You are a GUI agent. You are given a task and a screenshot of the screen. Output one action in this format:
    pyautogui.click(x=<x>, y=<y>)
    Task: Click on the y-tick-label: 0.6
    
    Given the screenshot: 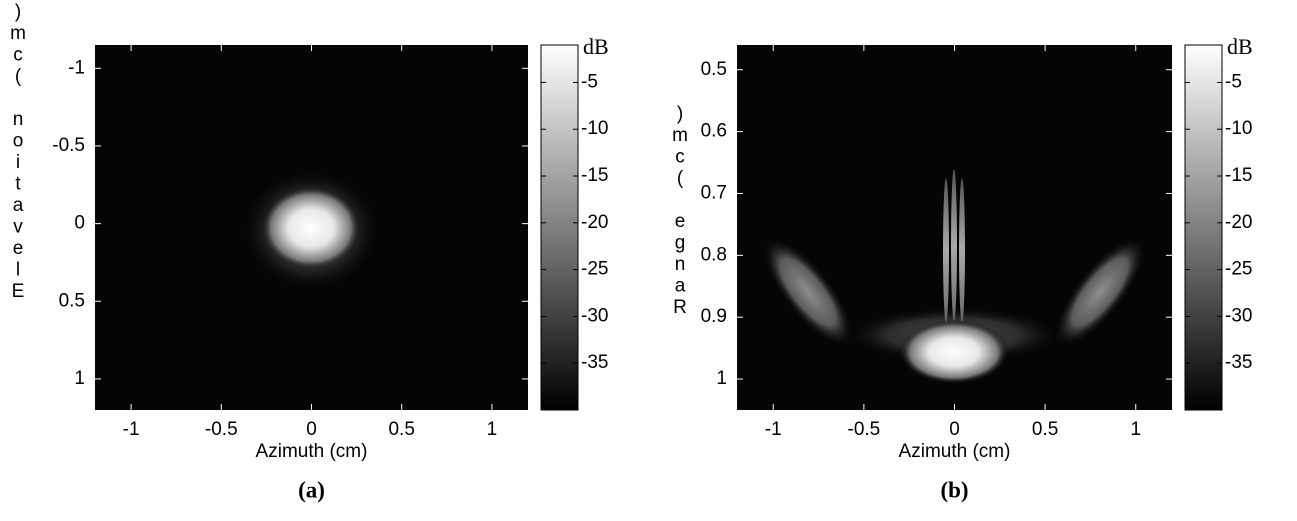 What is the action you would take?
    pyautogui.click(x=714, y=131)
    